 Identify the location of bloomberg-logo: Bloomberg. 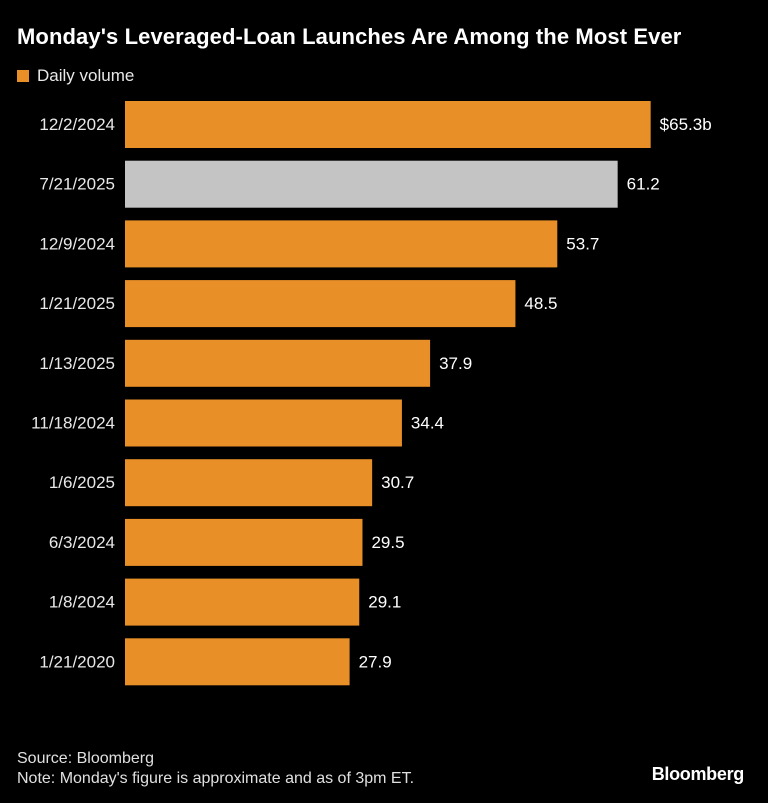
(698, 774).